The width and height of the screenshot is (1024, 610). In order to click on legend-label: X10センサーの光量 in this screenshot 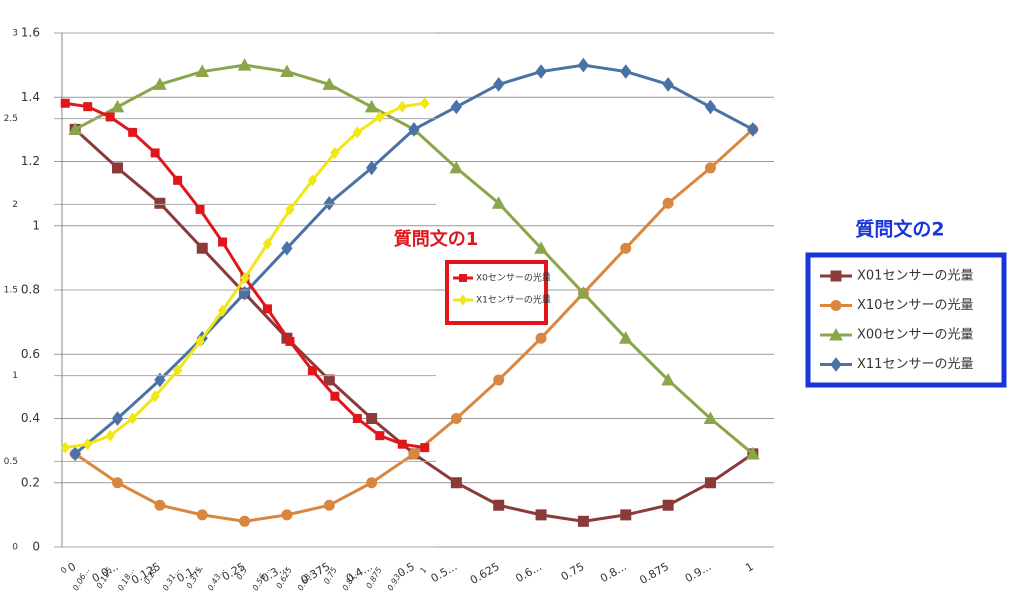, I will do `click(915, 305)`.